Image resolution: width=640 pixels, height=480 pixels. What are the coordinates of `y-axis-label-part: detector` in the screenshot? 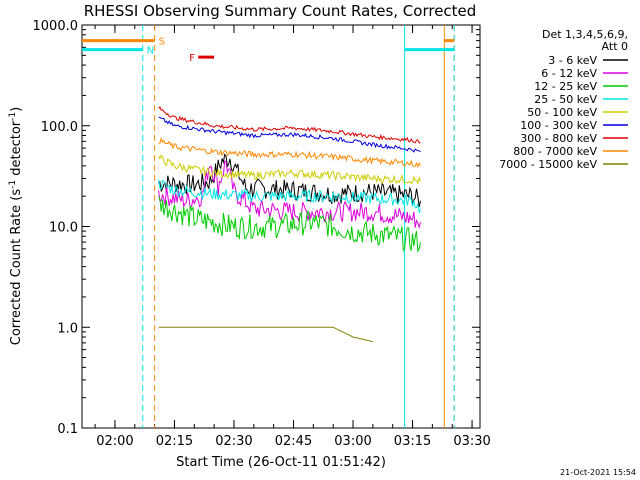 It's located at (16, 150).